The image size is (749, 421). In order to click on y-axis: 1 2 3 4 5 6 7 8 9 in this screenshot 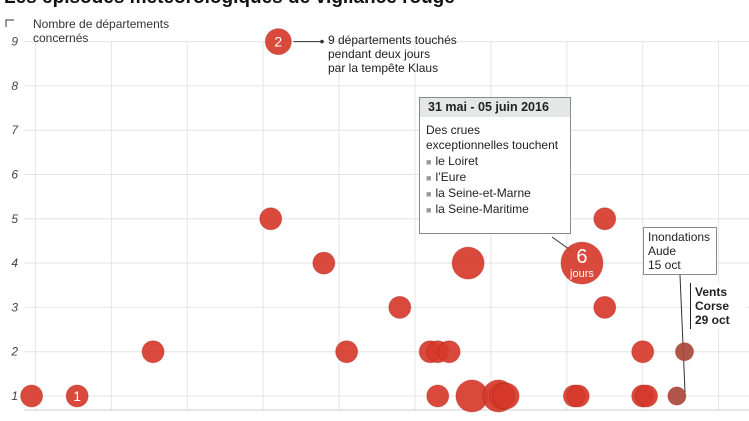, I will do `click(14, 219)`.